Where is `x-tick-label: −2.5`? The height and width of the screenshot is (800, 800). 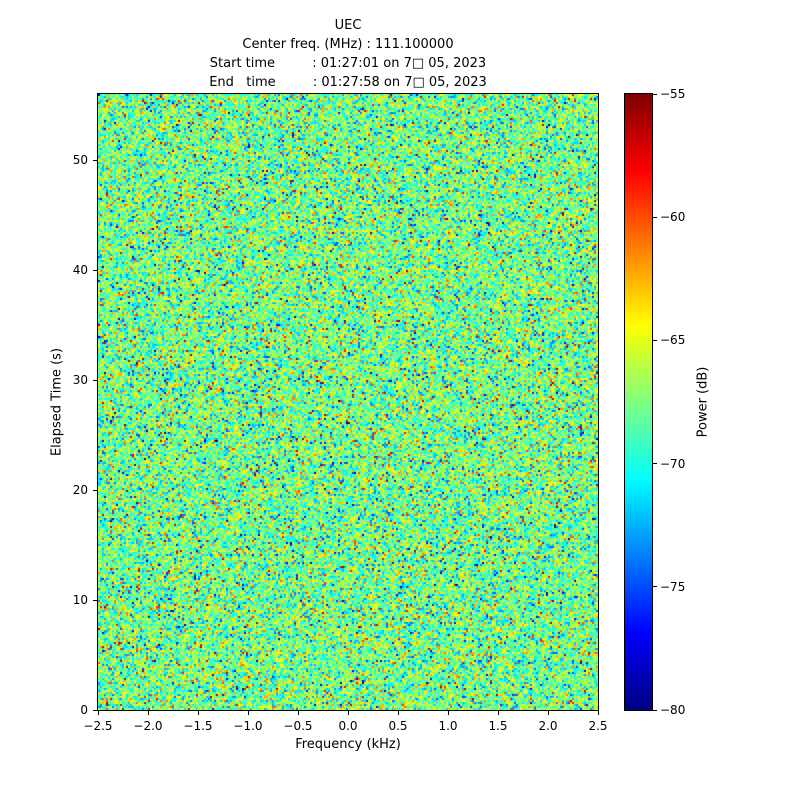
x-tick-label: −2.5 is located at coordinates (98, 726).